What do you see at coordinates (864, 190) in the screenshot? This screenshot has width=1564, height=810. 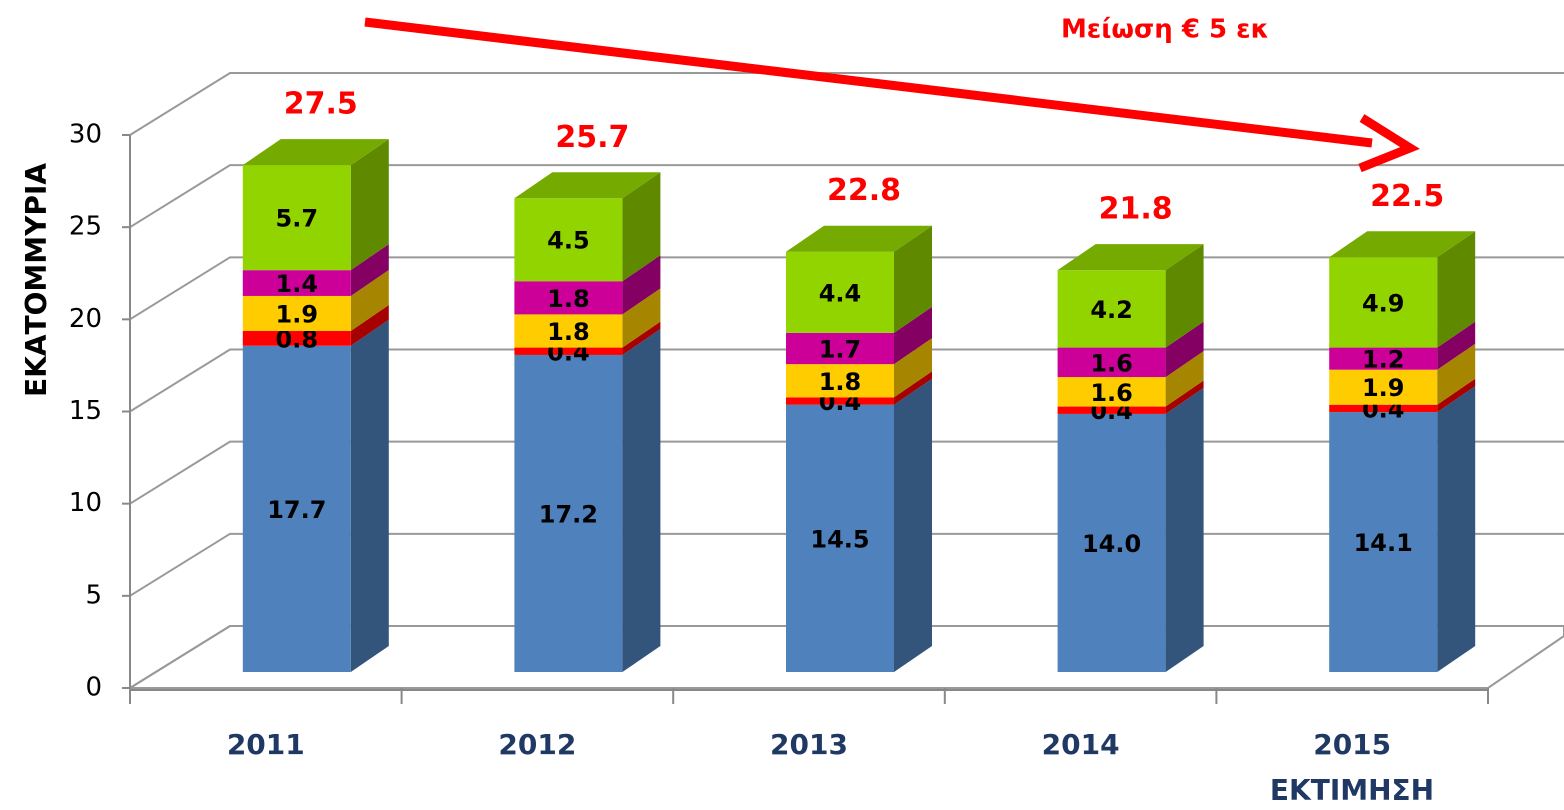 I see `total-label: 22.8` at bounding box center [864, 190].